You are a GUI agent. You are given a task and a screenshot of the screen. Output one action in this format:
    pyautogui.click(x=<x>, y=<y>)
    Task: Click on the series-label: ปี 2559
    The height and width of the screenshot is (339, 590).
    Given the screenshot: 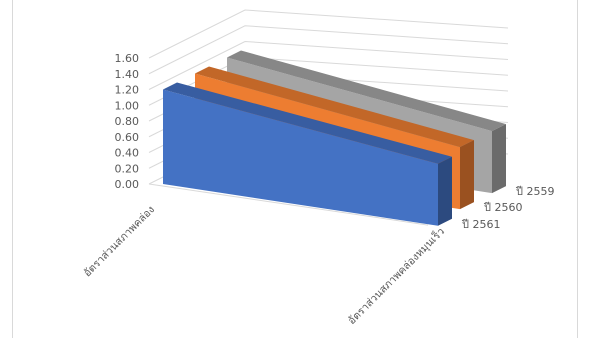 What is the action you would take?
    pyautogui.click(x=535, y=191)
    